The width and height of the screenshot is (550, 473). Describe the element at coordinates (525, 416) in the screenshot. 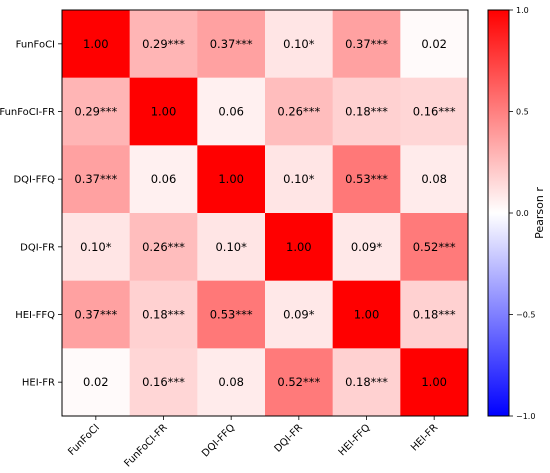

I see `colorbar-tick-label: −1.0` at that location.